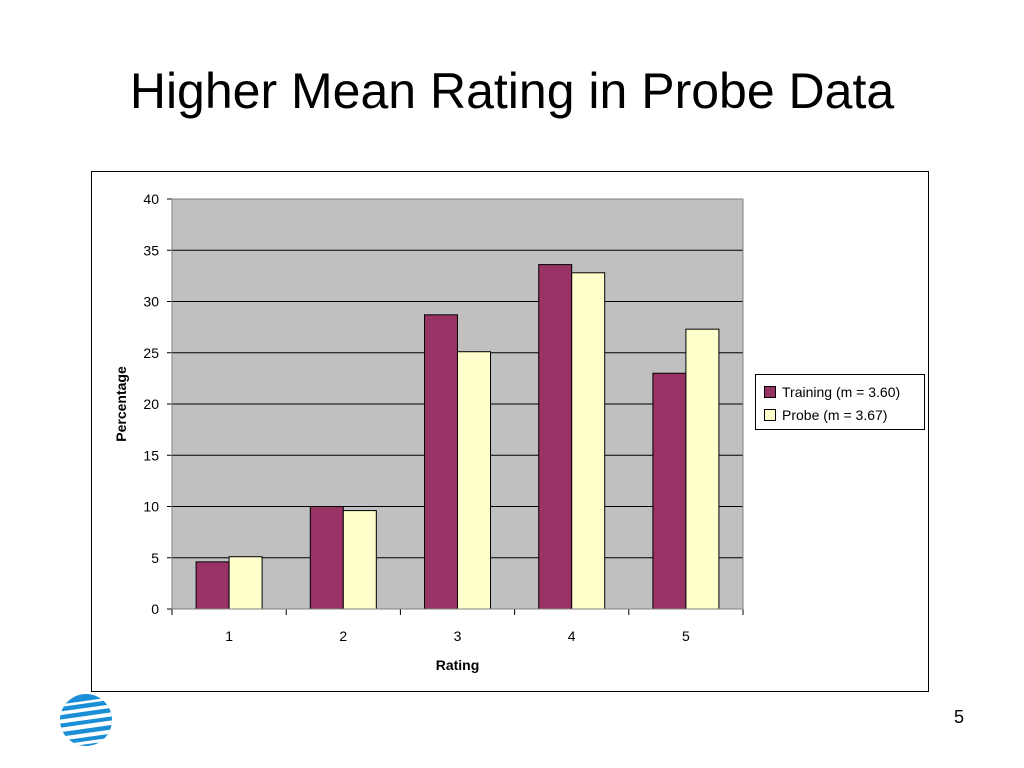 The width and height of the screenshot is (1024, 768). What do you see at coordinates (151, 353) in the screenshot?
I see `y-tick-label: 25` at bounding box center [151, 353].